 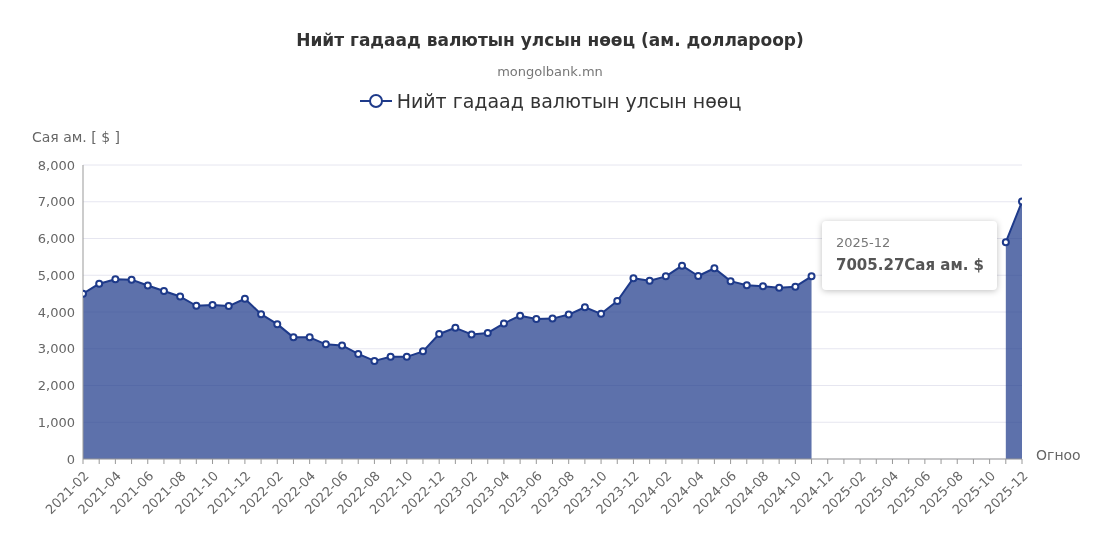 I want to click on y-tick-label: 0, so click(x=70, y=459).